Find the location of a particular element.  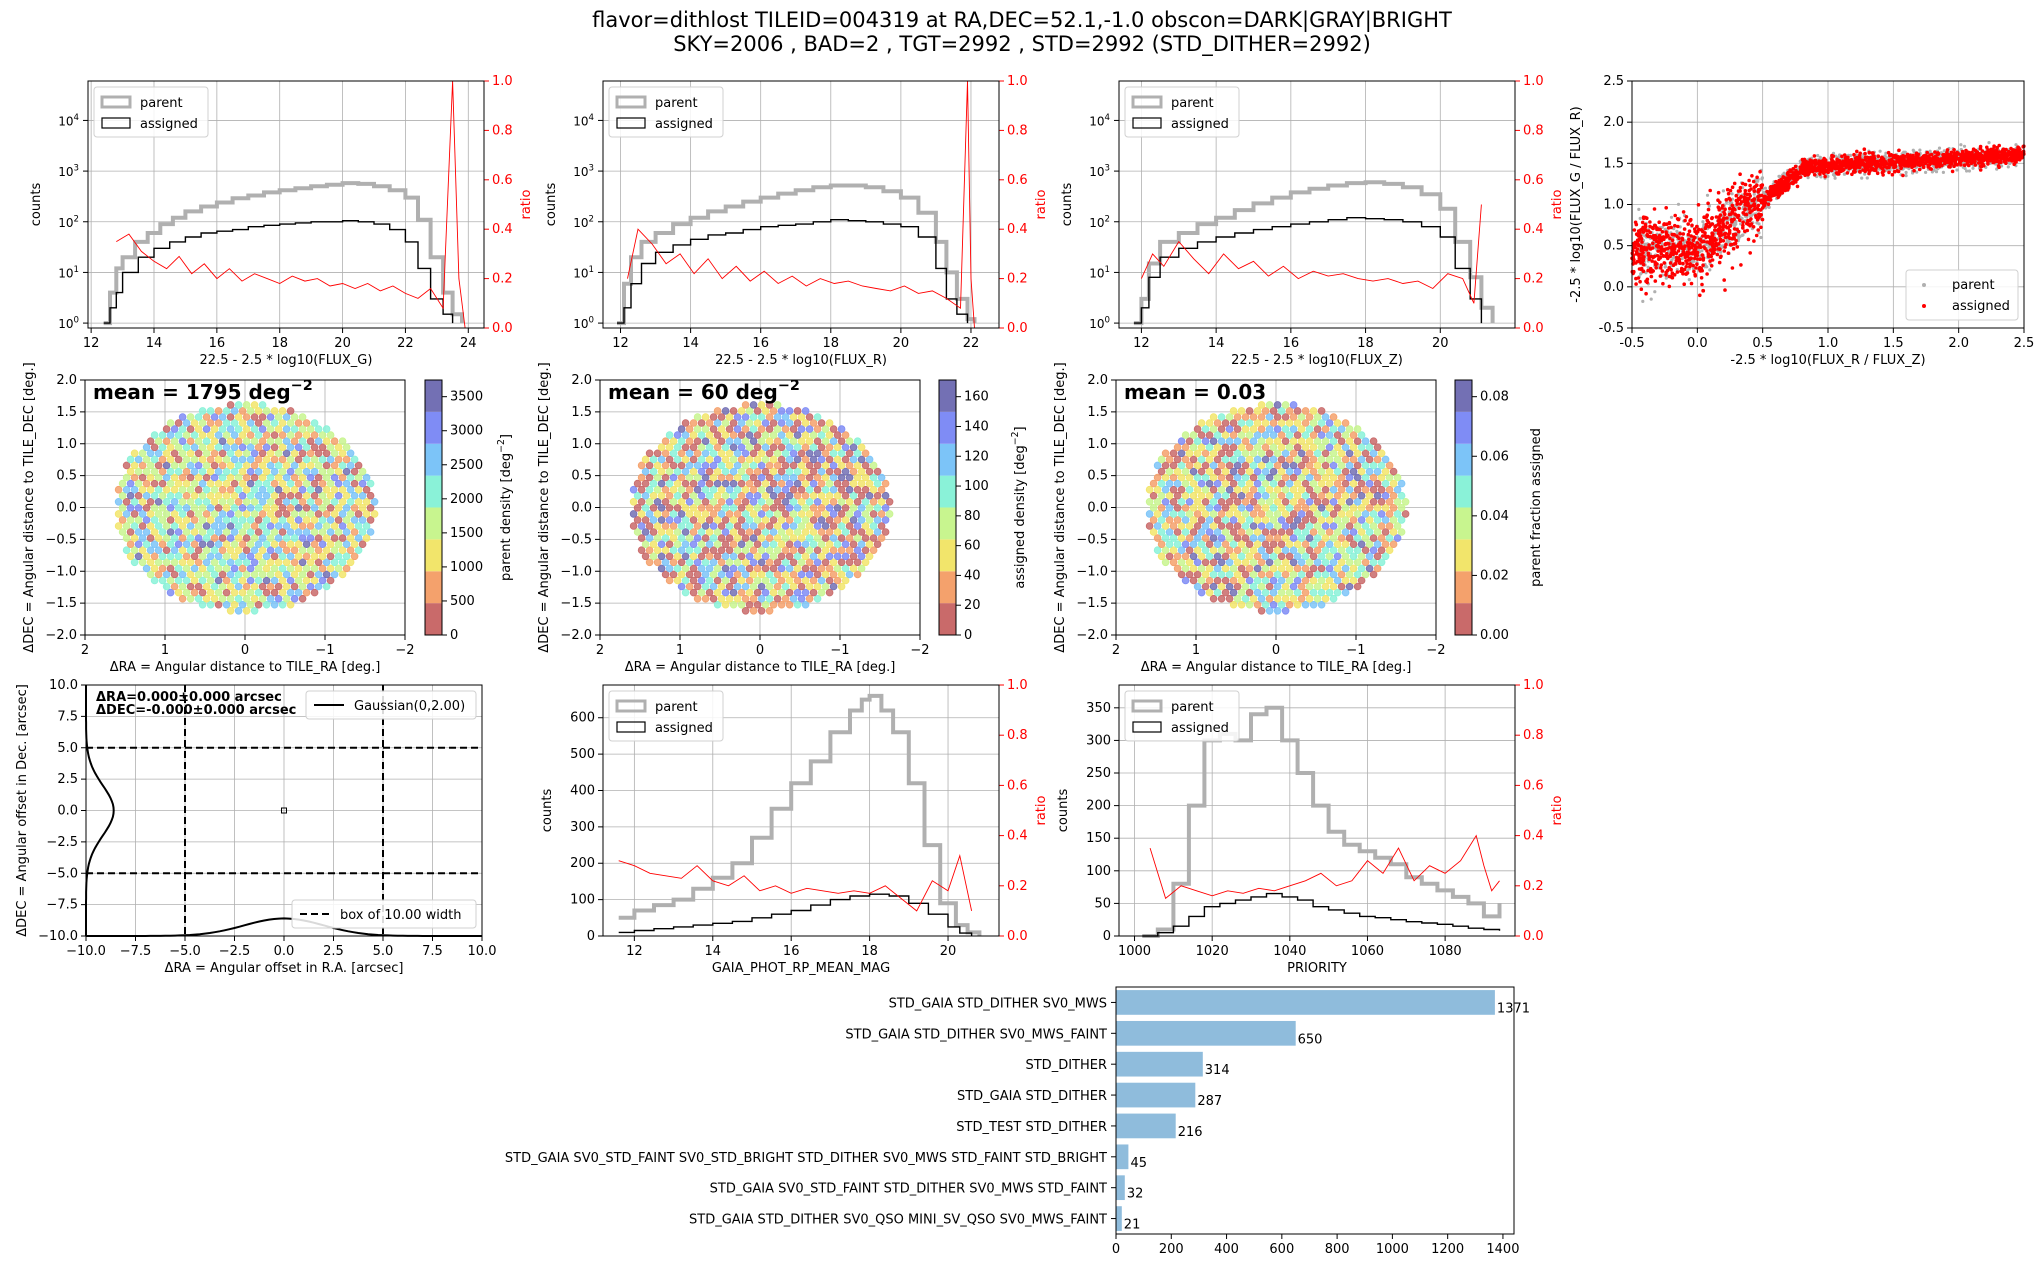

hist_z-y2label: ratio is located at coordinates (1557, 204).